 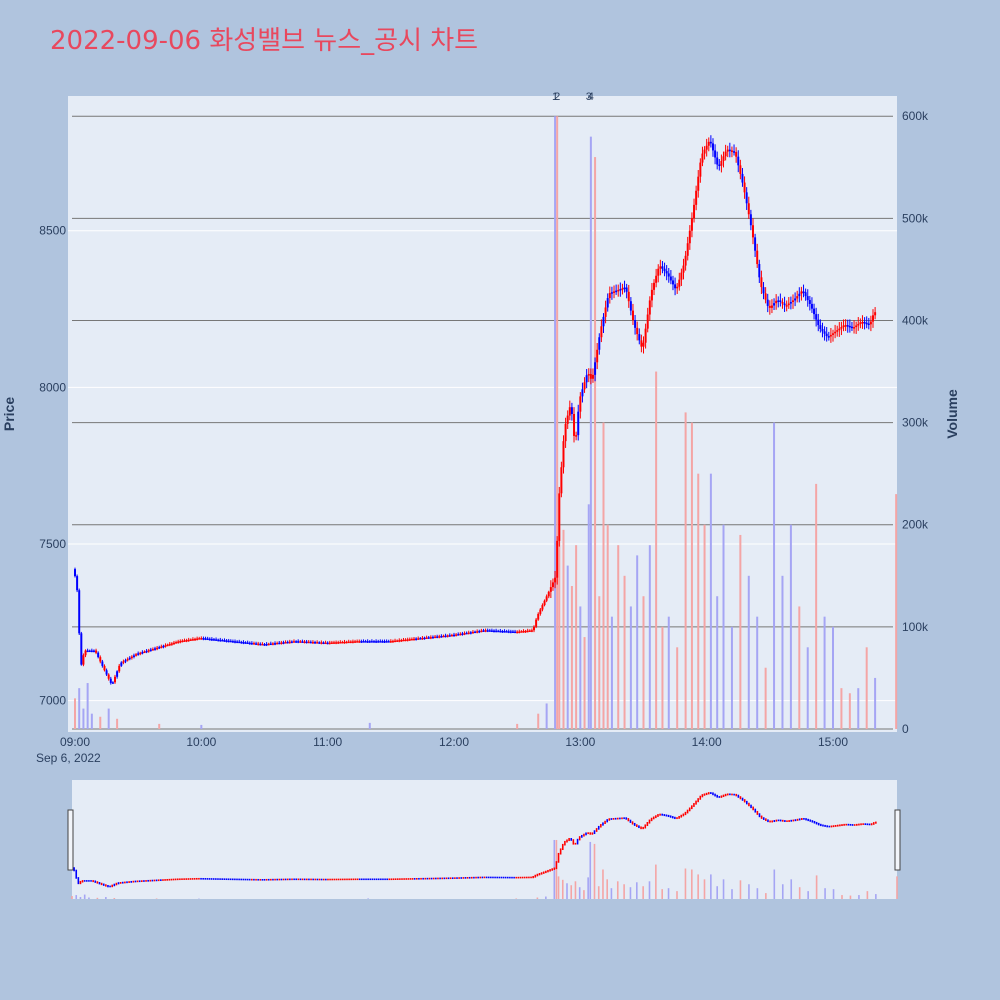 I want to click on y2-tick-label: 600k, so click(x=915, y=116).